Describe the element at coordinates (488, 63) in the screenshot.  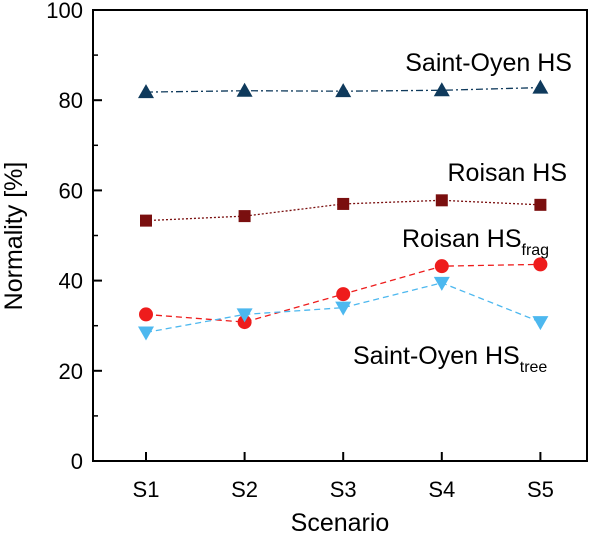
I see `series-label: Saint-Oyen HS` at that location.